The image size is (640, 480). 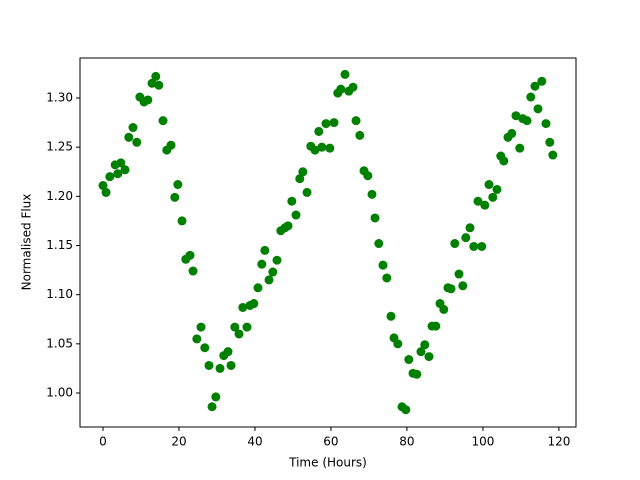 I want to click on y-tick-label: 1.15, so click(x=59, y=245).